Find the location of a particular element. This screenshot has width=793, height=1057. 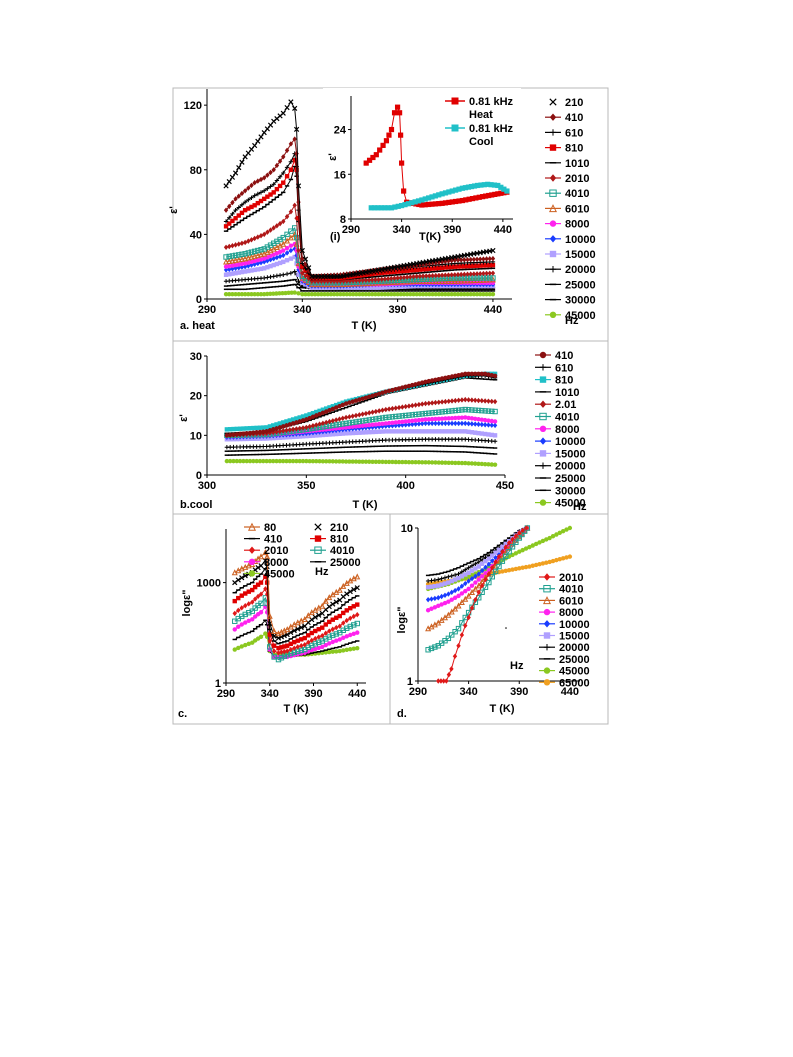

y-tick-label: 10 is located at coordinates (407, 529).